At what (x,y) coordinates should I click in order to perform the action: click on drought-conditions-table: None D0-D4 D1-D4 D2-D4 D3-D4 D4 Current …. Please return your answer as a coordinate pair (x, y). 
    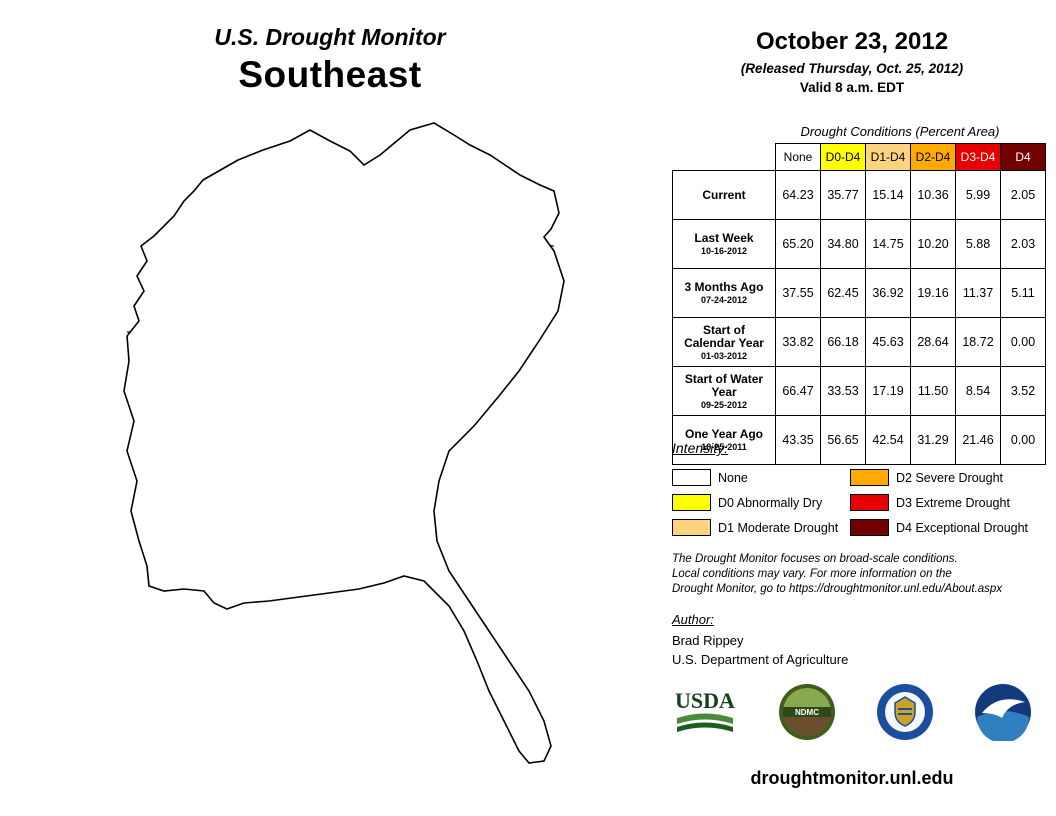
    Looking at the image, I should click on (859, 304).